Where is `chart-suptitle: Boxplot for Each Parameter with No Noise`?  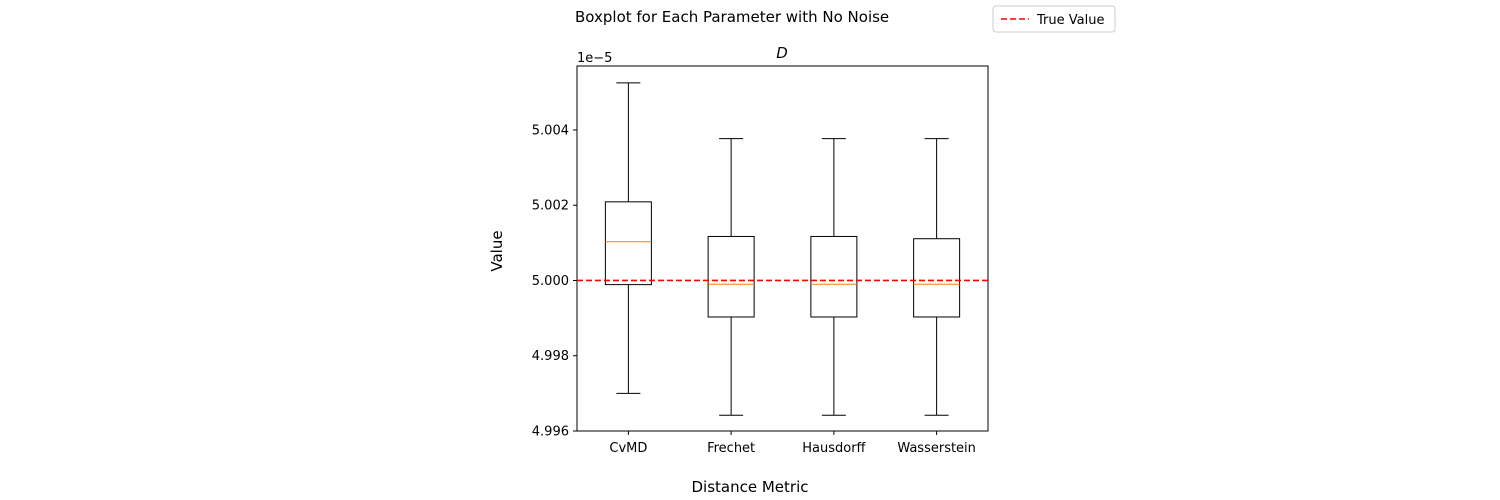
chart-suptitle: Boxplot for Each Parameter with No Noise is located at coordinates (732, 17).